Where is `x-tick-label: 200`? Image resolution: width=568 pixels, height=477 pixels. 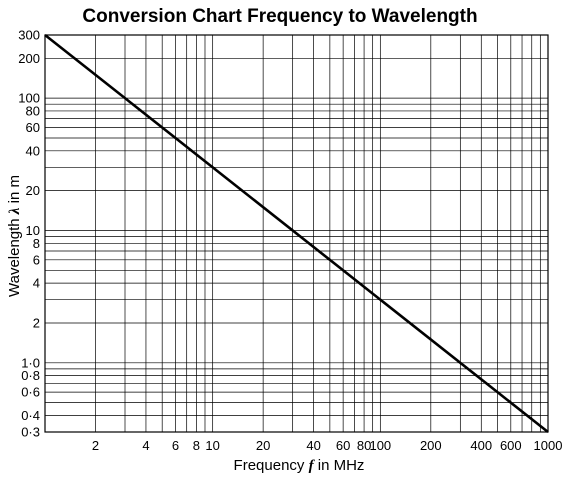 x-tick-label: 200 is located at coordinates (431, 445).